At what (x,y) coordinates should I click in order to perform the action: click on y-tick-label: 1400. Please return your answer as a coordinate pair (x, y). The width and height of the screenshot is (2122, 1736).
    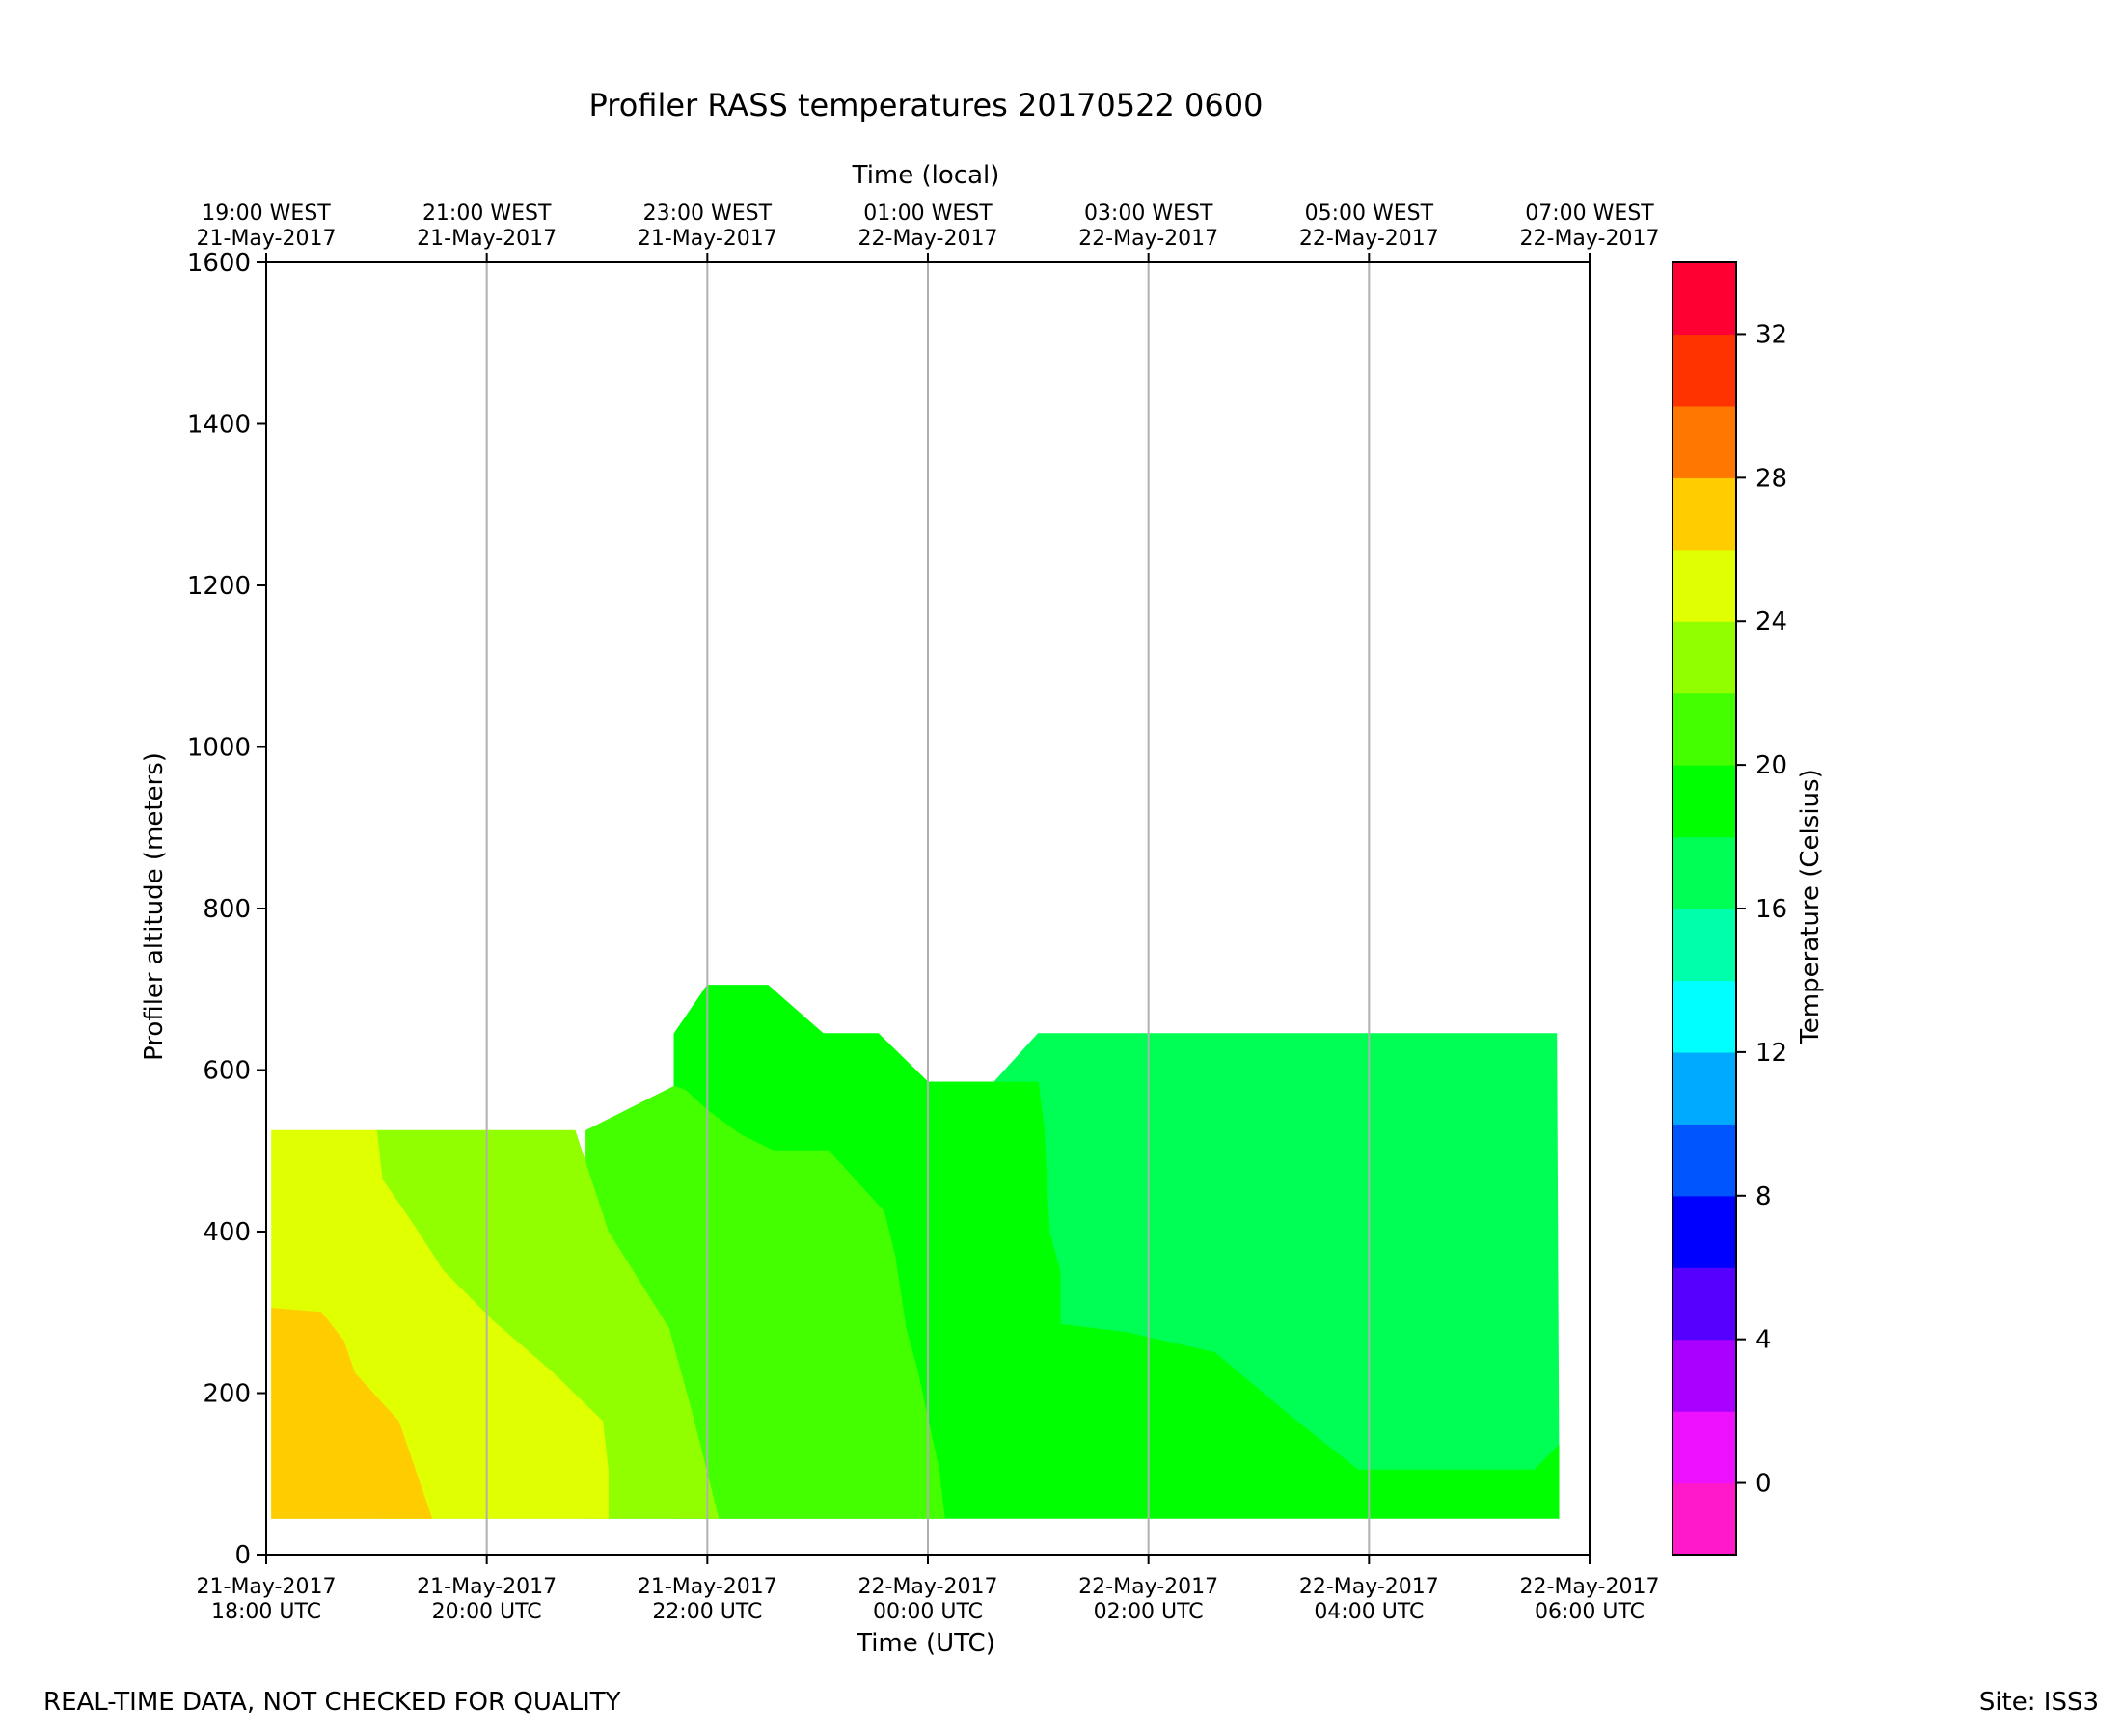
    Looking at the image, I should click on (219, 425).